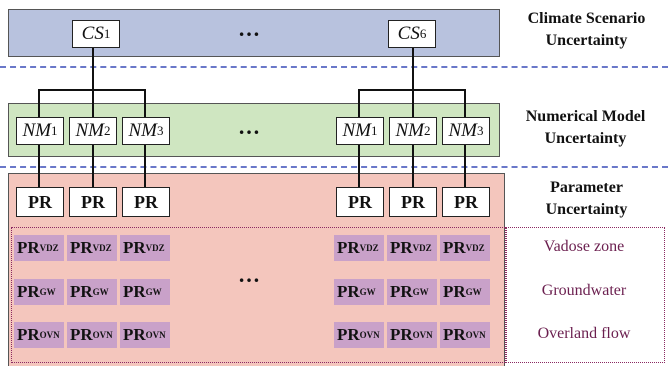 This screenshot has width=668, height=366. I want to click on model-title-line1: Numerical Model, so click(585, 116).